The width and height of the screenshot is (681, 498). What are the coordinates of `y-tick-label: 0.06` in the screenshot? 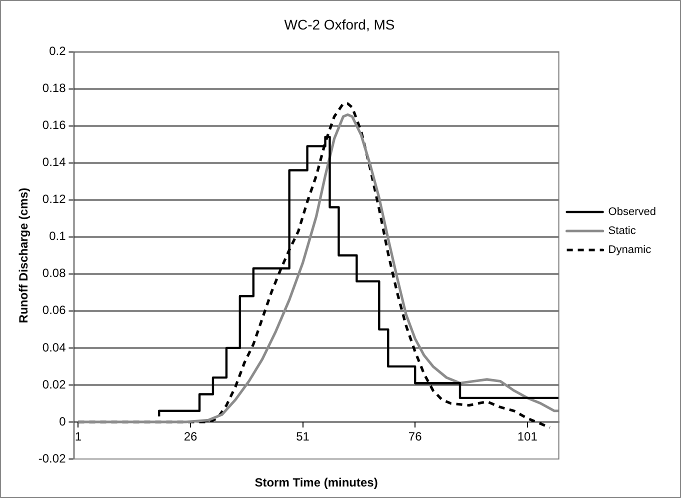 It's located at (54, 310).